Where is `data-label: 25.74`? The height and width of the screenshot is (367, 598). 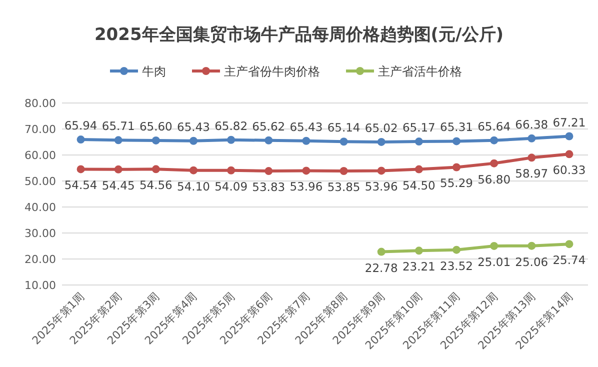
data-label: 25.74 is located at coordinates (569, 260).